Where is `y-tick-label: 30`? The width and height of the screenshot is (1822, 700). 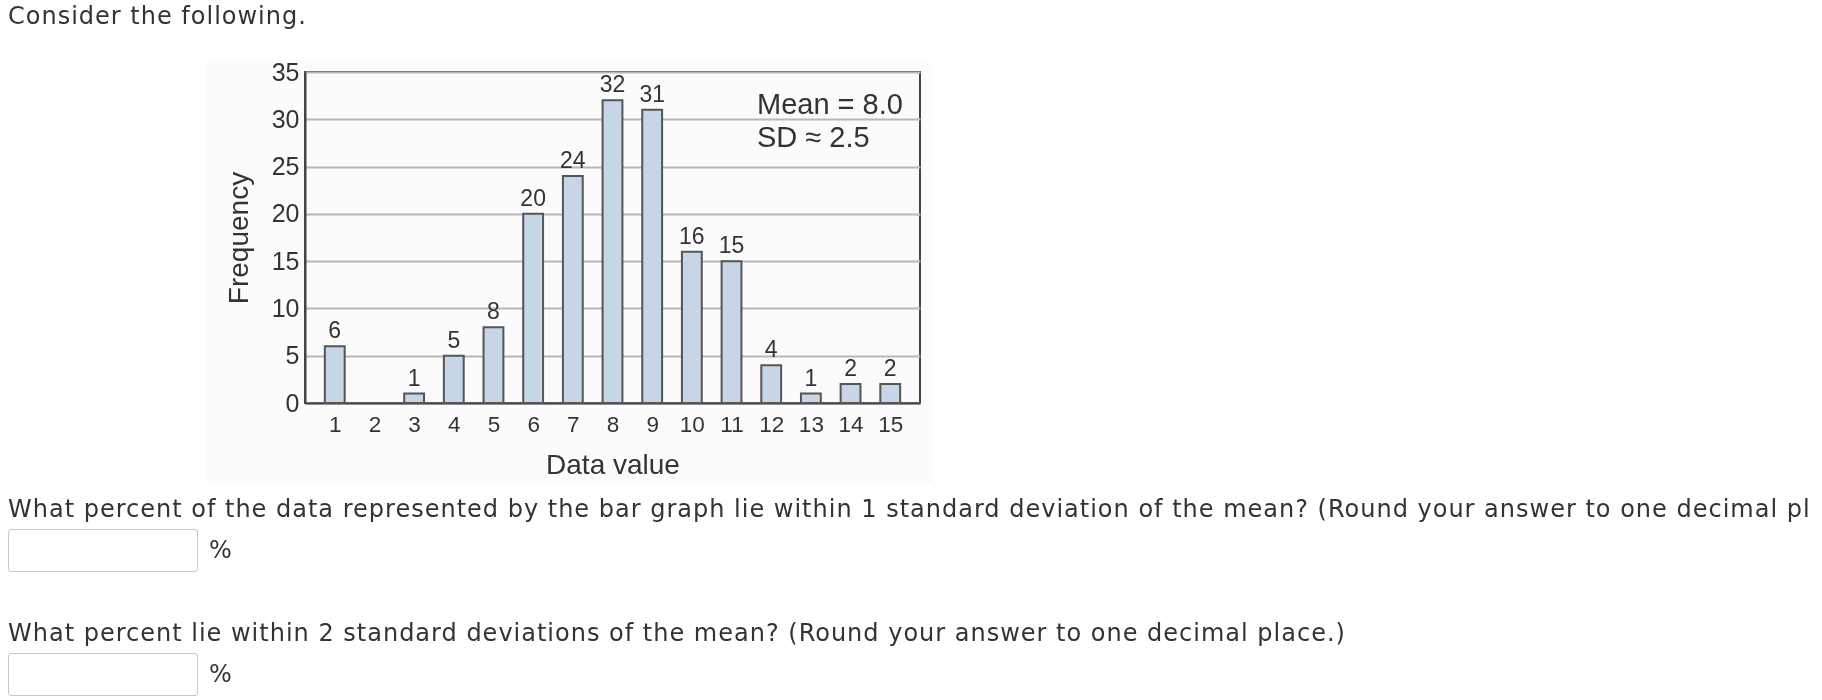
y-tick-label: 30 is located at coordinates (285, 118).